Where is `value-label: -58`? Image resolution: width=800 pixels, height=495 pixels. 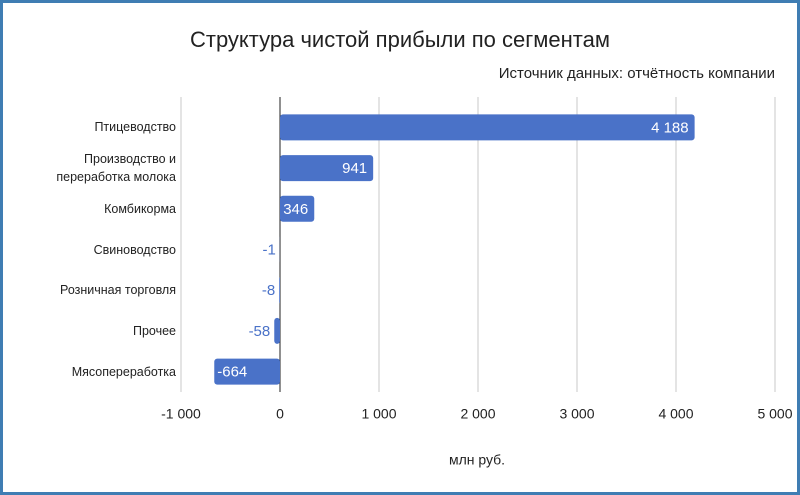 value-label: -58 is located at coordinates (260, 331).